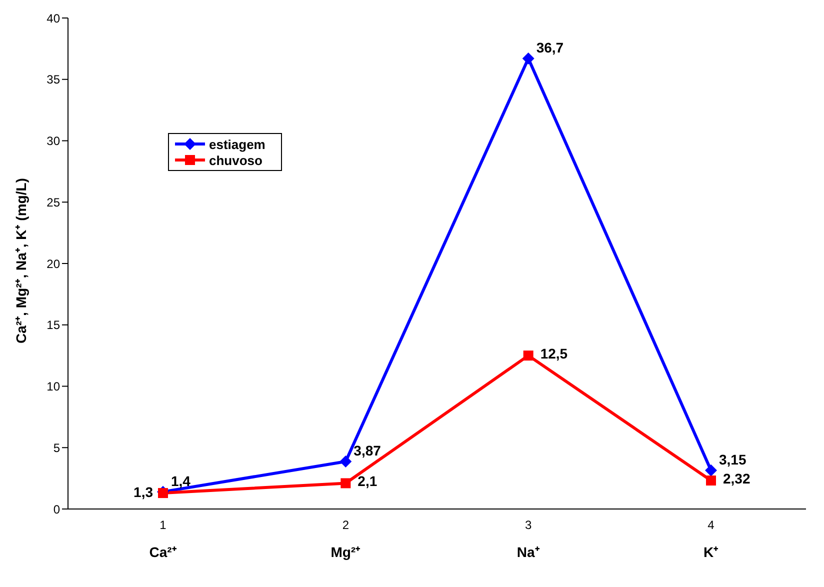 This screenshot has height=587, width=824. What do you see at coordinates (550, 48) in the screenshot?
I see `data-label: 36,7` at bounding box center [550, 48].